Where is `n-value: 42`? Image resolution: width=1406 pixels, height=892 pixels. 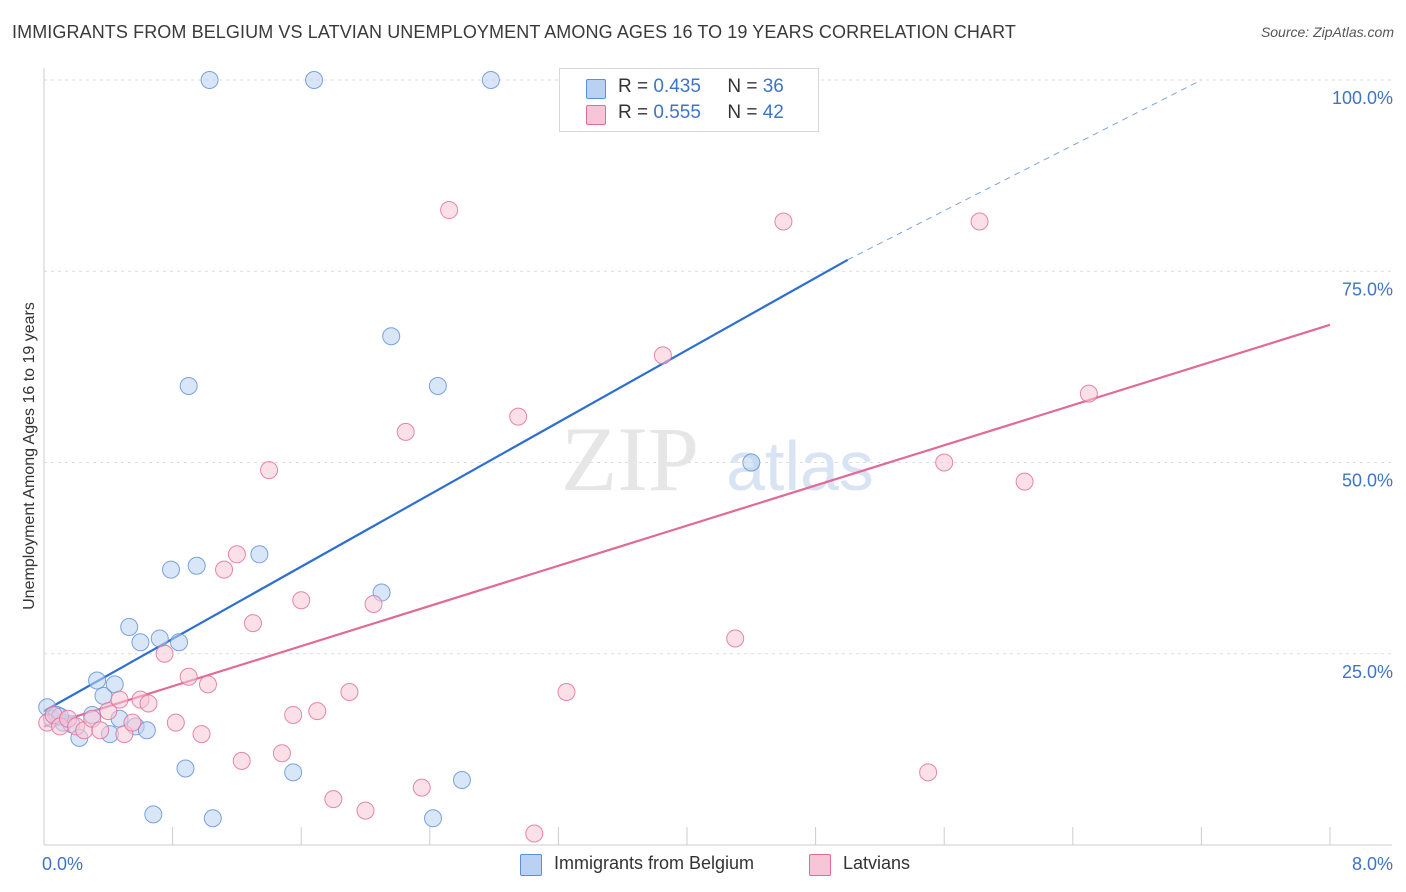 n-value: 42 is located at coordinates (773, 112).